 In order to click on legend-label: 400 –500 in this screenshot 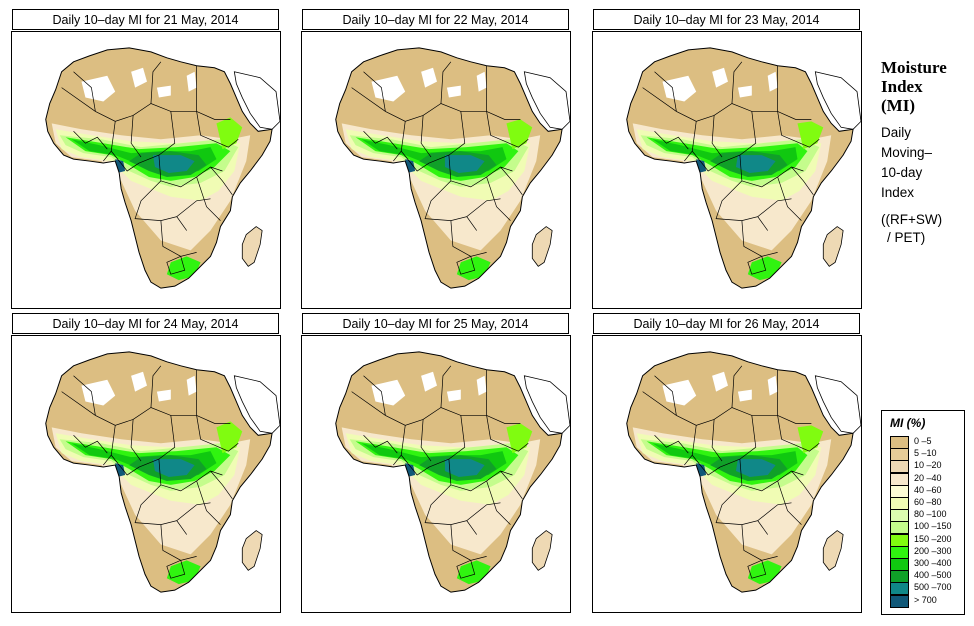, I will do `click(933, 575)`.